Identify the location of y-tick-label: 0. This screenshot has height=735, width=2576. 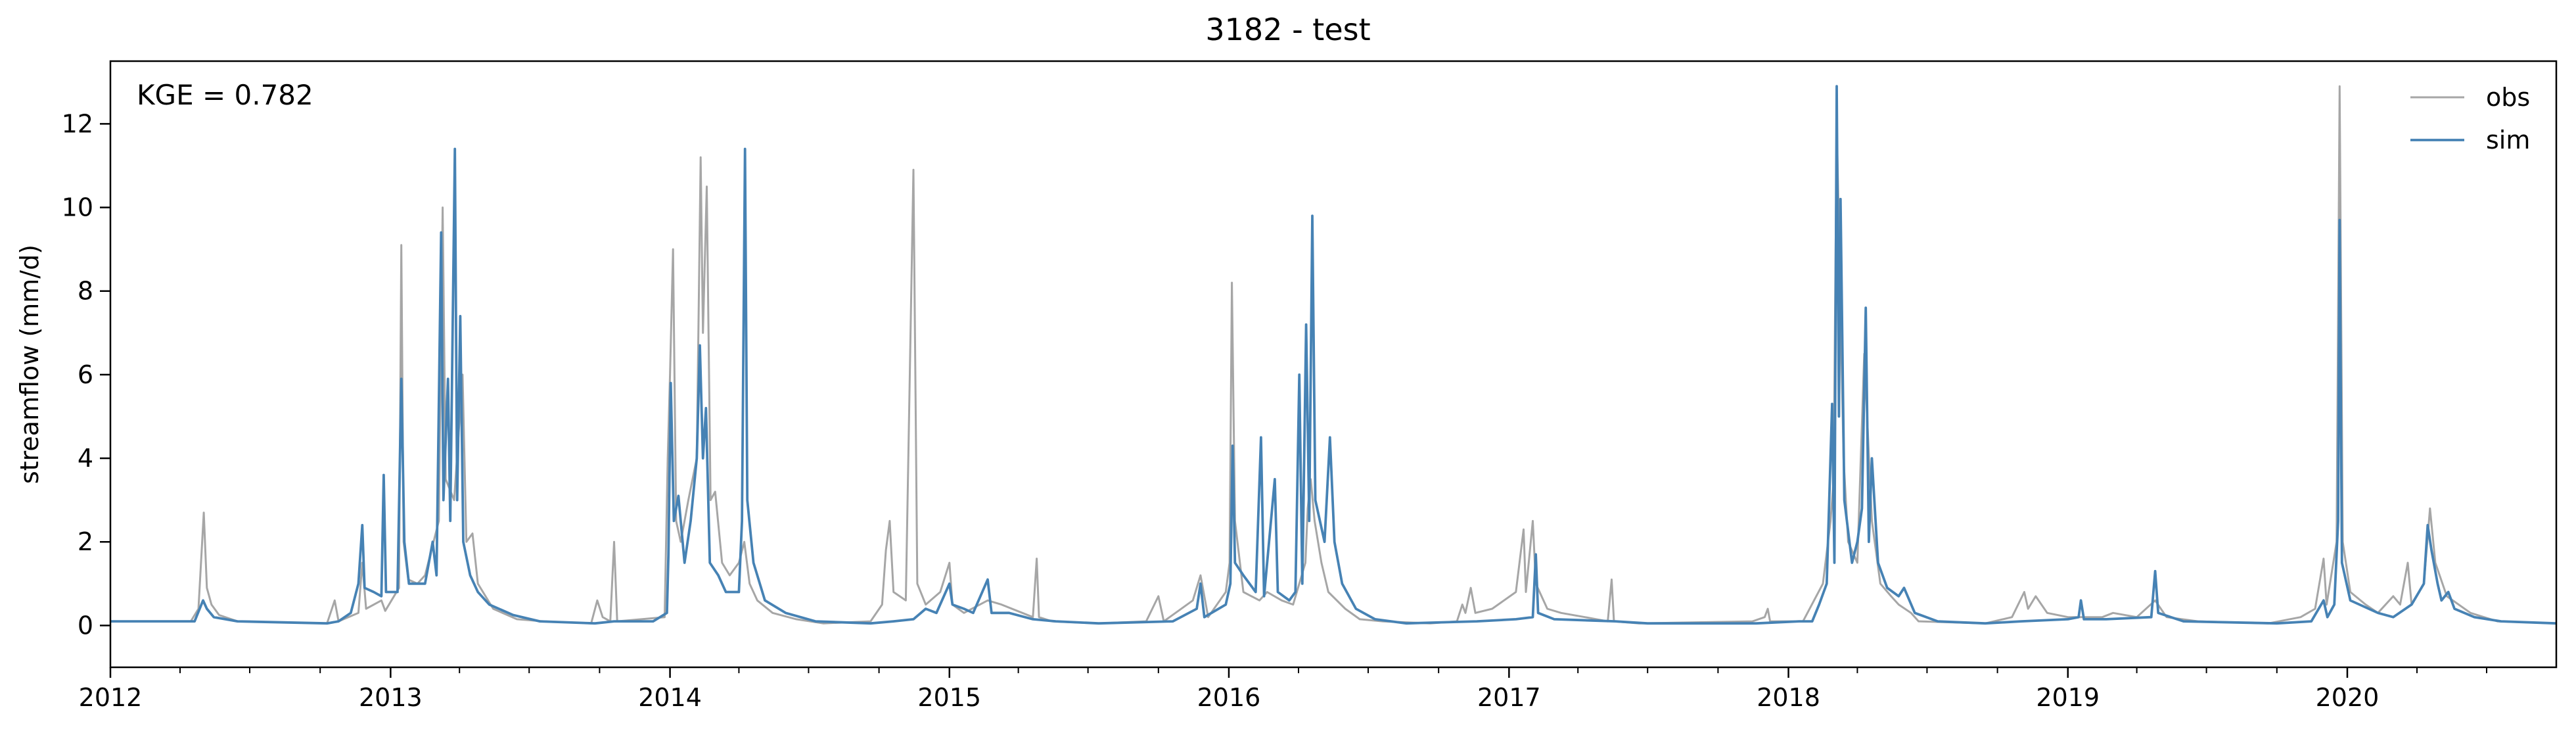
(86, 625).